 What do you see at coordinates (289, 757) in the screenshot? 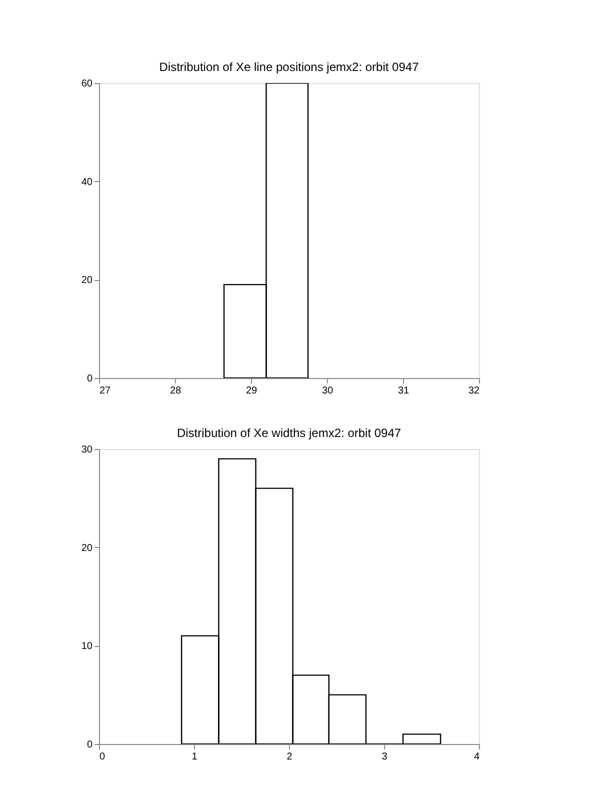
I see `x-tick-label: 2` at bounding box center [289, 757].